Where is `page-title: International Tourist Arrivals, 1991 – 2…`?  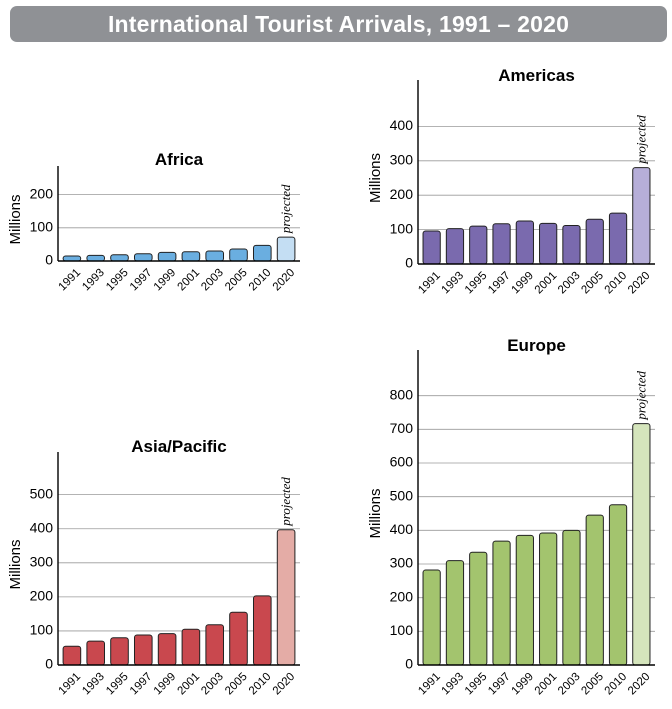 page-title: International Tourist Arrivals, 1991 – 2… is located at coordinates (338, 24).